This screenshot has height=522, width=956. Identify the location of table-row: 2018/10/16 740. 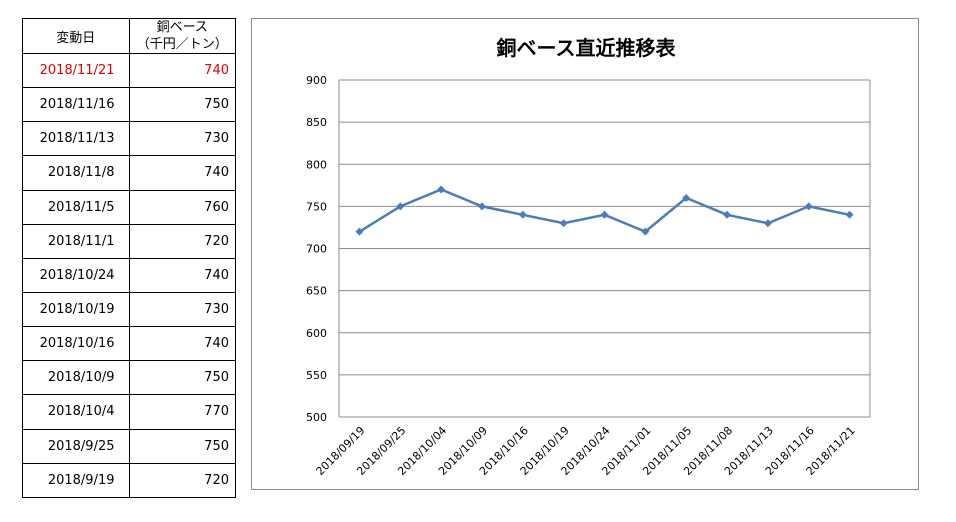
(129, 344).